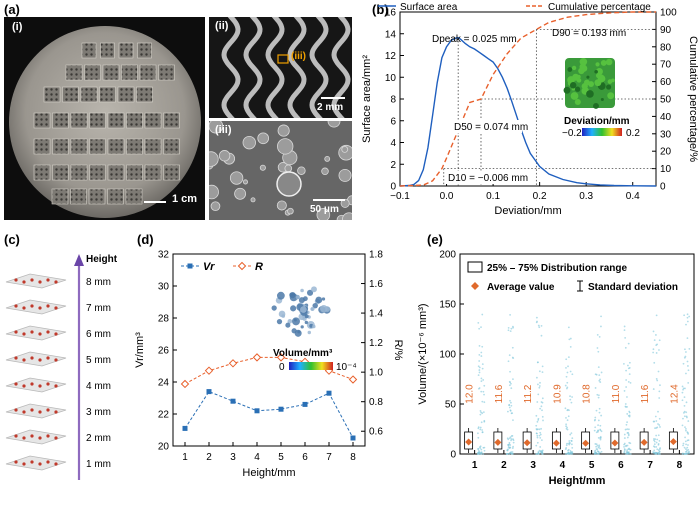  I want to click on slab-surface, so click(36, 385).